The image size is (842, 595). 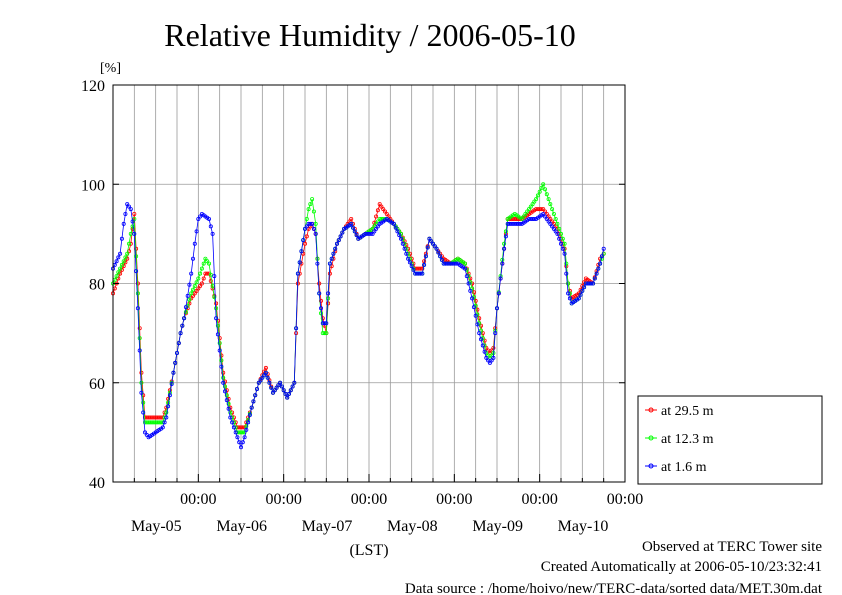 I want to click on y-axis-unit: [%], so click(x=110, y=68).